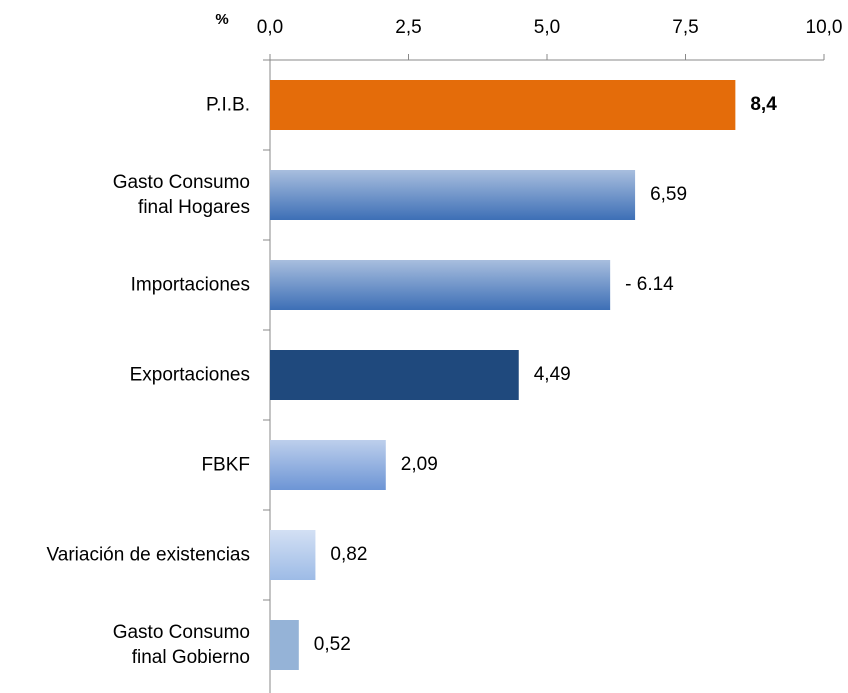 The height and width of the screenshot is (693, 848). What do you see at coordinates (227, 105) in the screenshot?
I see `category-label: P.I.B.` at bounding box center [227, 105].